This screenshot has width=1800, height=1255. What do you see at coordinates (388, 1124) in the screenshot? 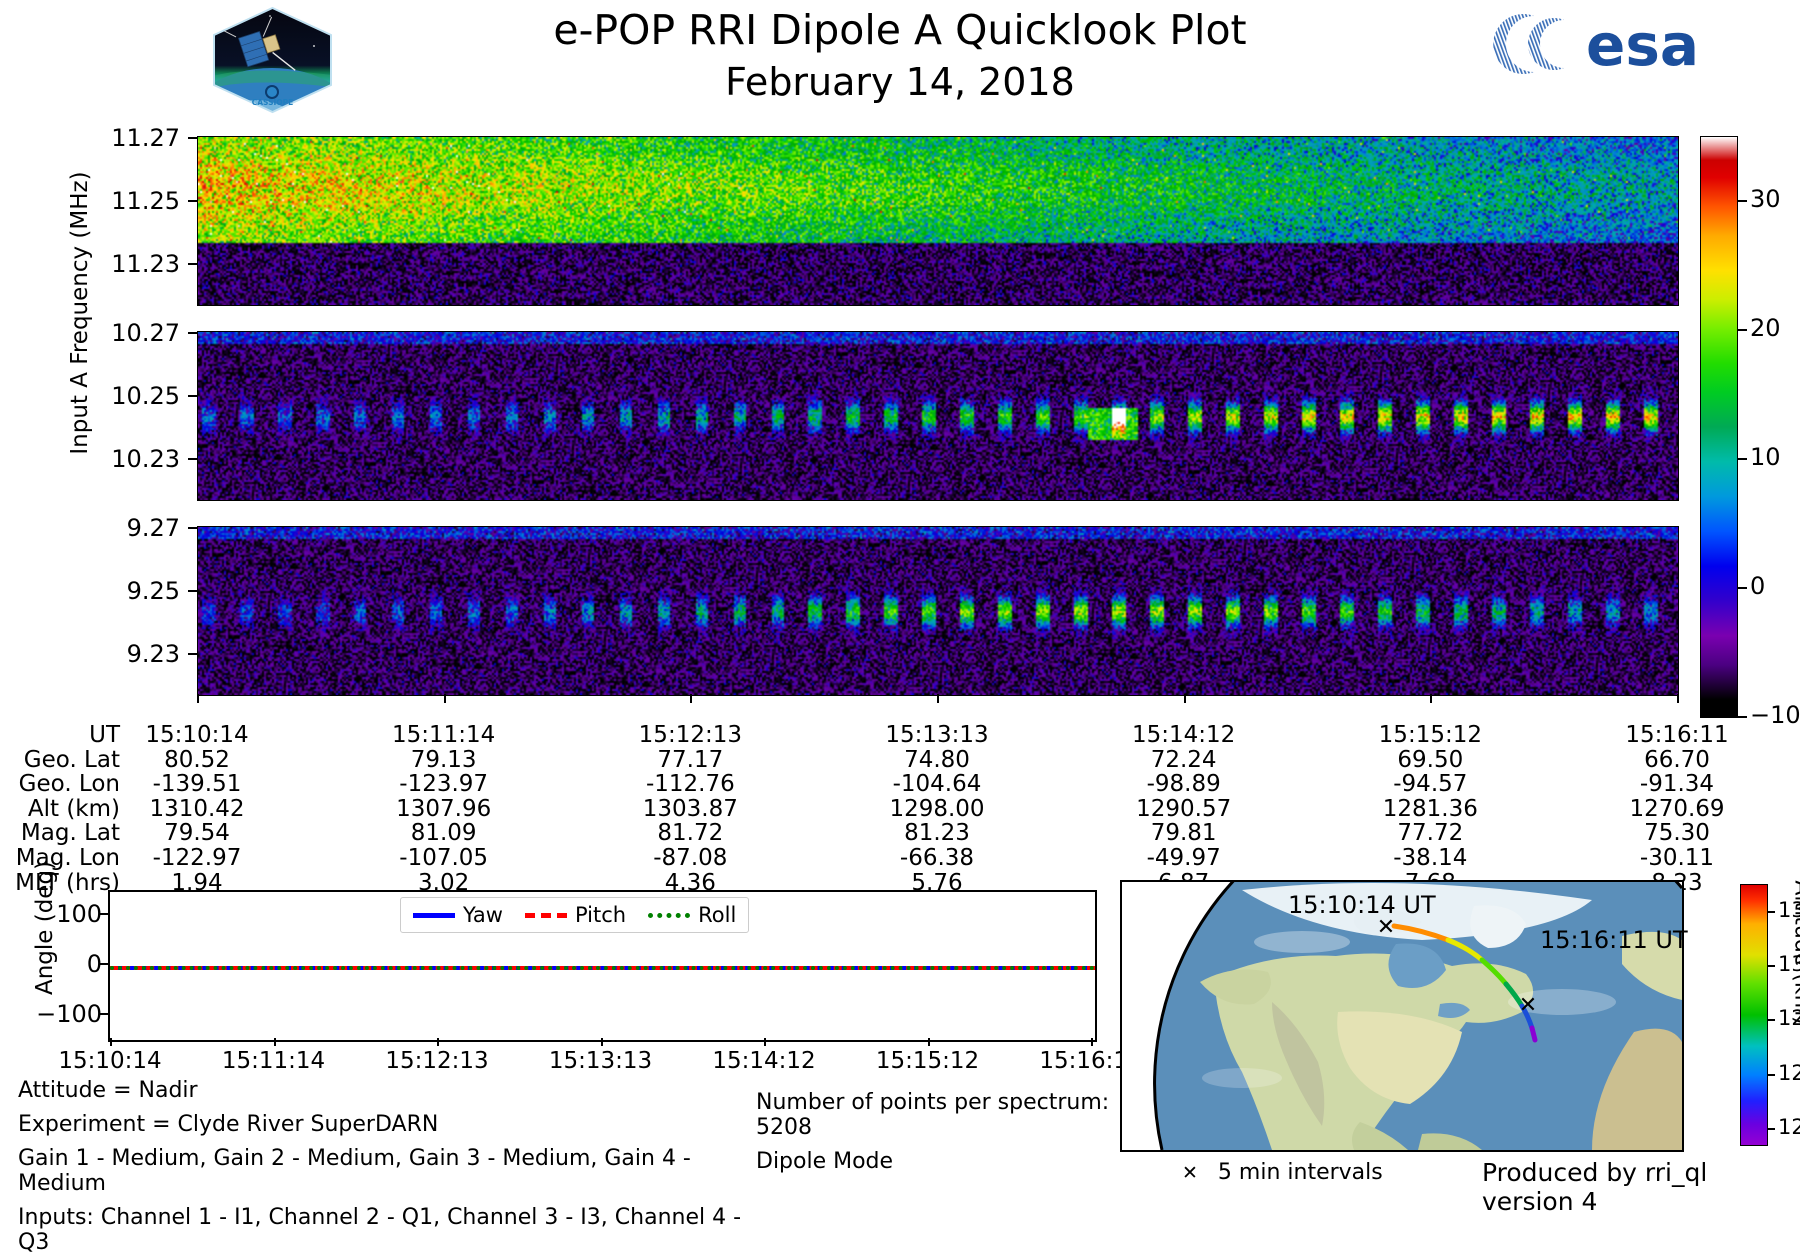
I see `footer-experiment: Experiment = Clyde River SuperDARN` at bounding box center [388, 1124].